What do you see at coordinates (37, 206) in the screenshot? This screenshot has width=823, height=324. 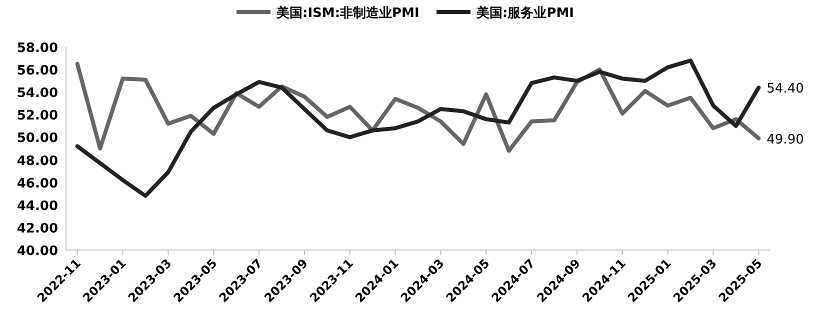 I see `y-tick-label: 44.00` at bounding box center [37, 206].